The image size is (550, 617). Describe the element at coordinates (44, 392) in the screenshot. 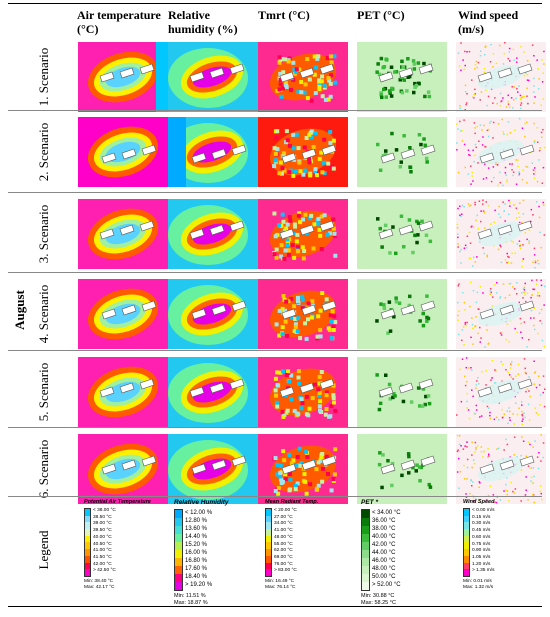

I see `scenario-row-label: 5. Scenario` at that location.